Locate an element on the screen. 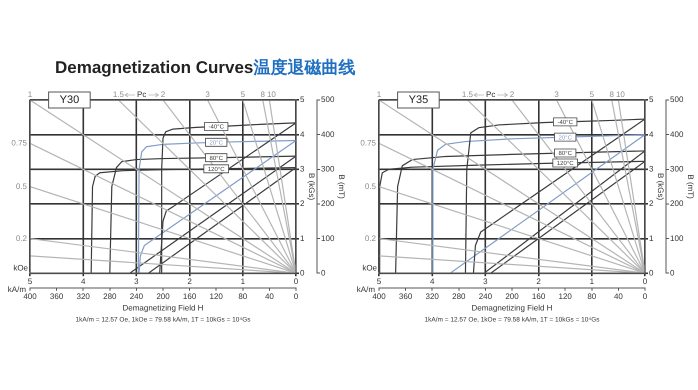  chart-title: Demagnetization Curves温度退磁曲线 is located at coordinates (205, 67).